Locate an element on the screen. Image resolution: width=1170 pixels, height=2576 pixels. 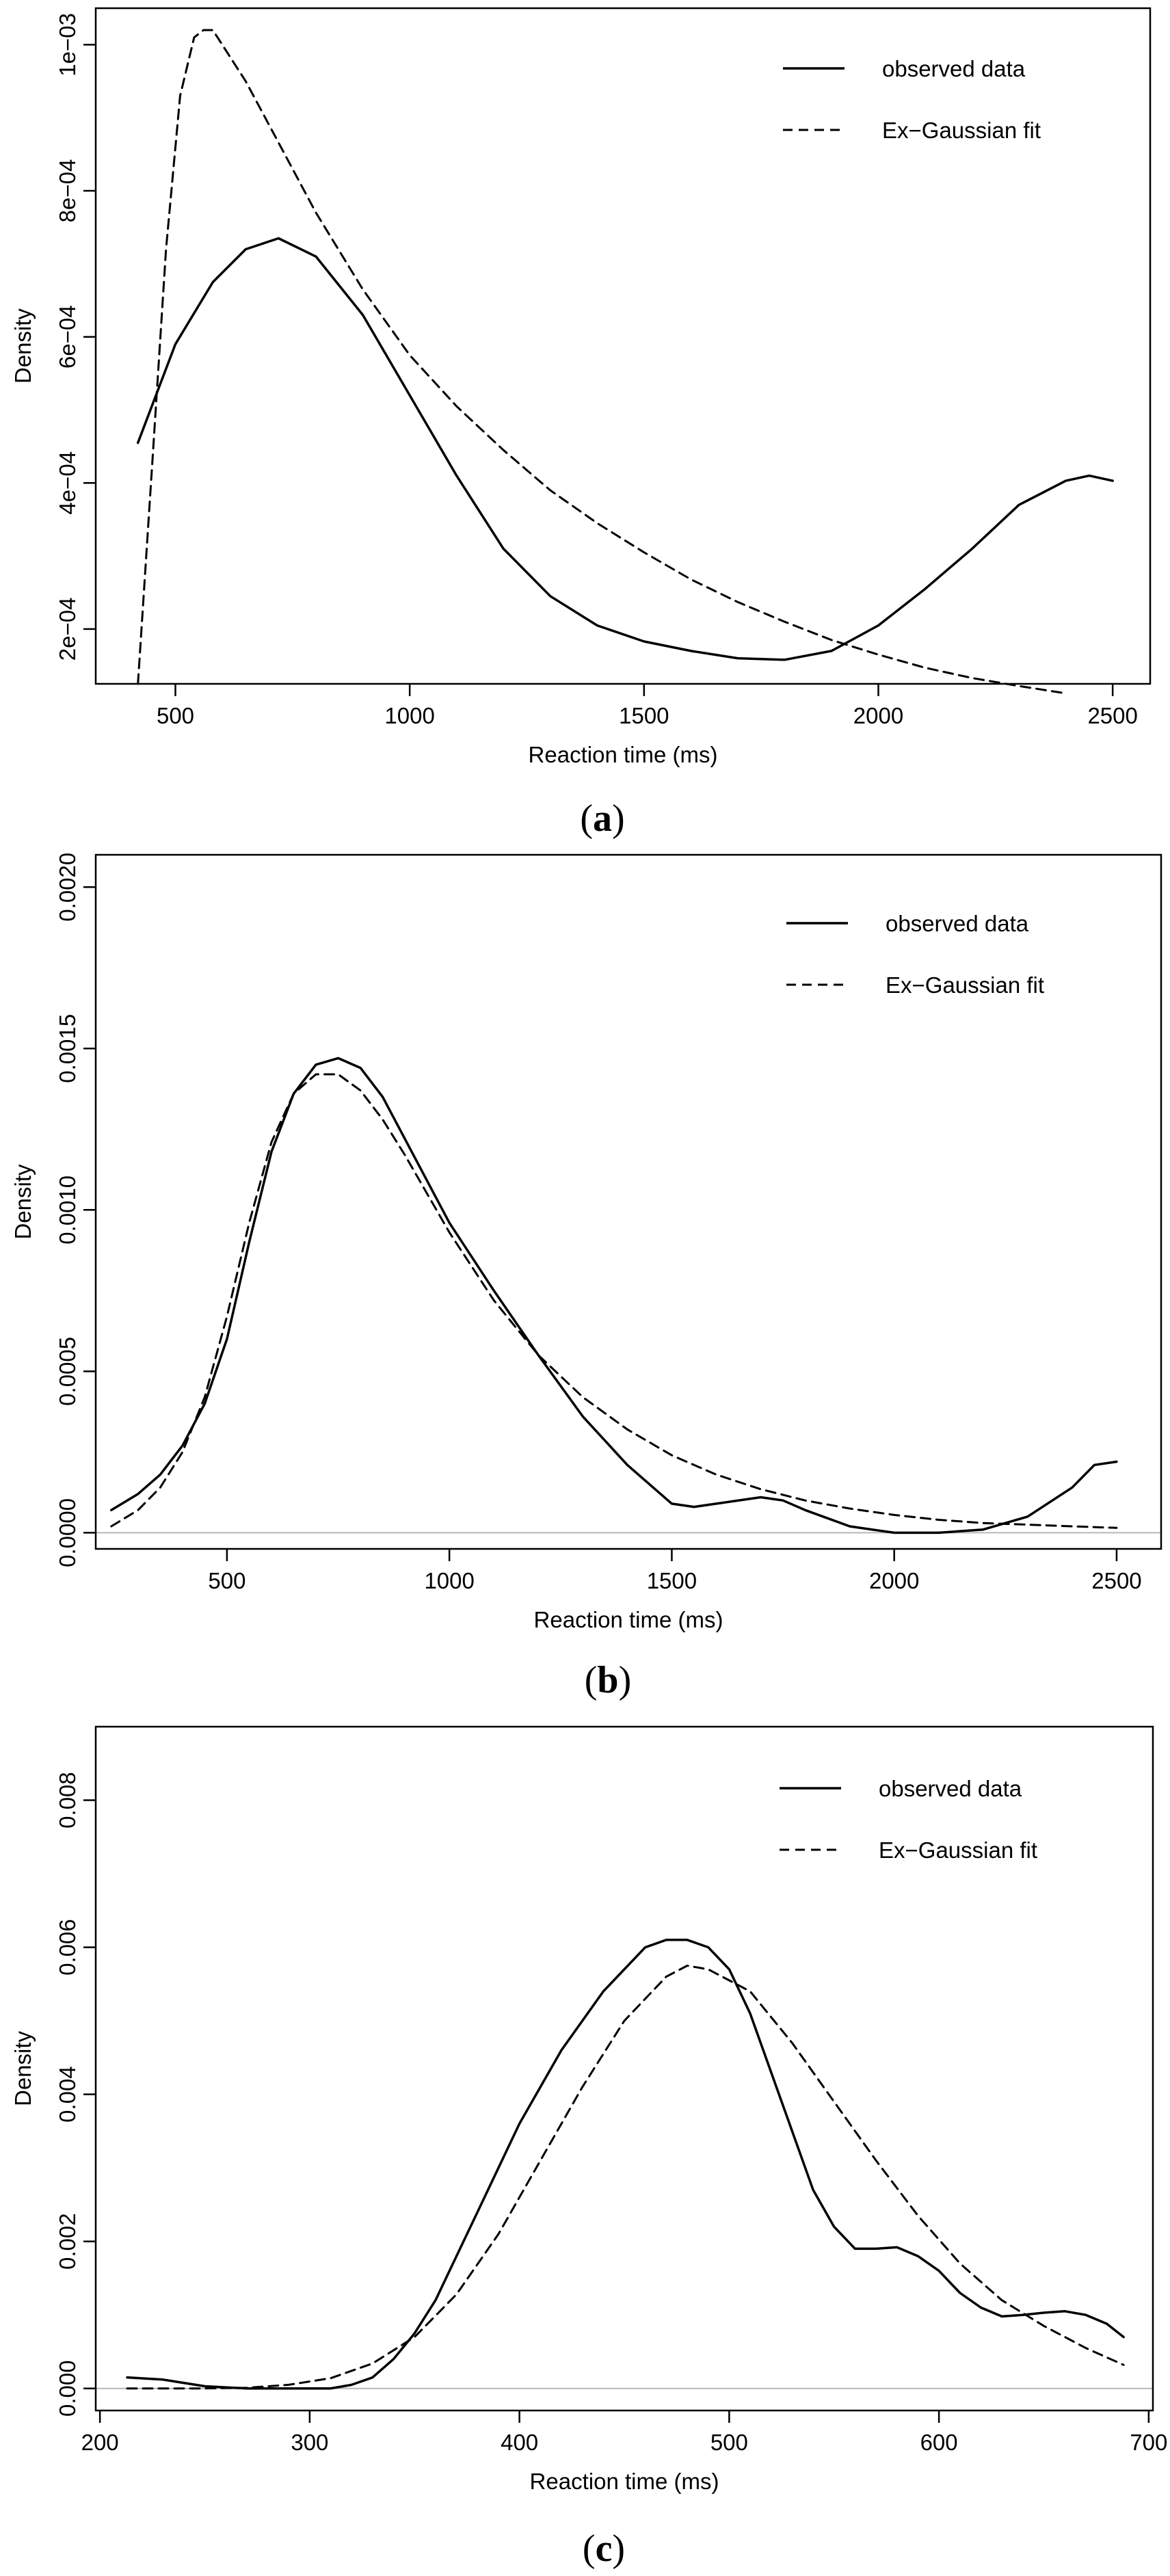
y-tick-label: 4e−04 is located at coordinates (67, 483).